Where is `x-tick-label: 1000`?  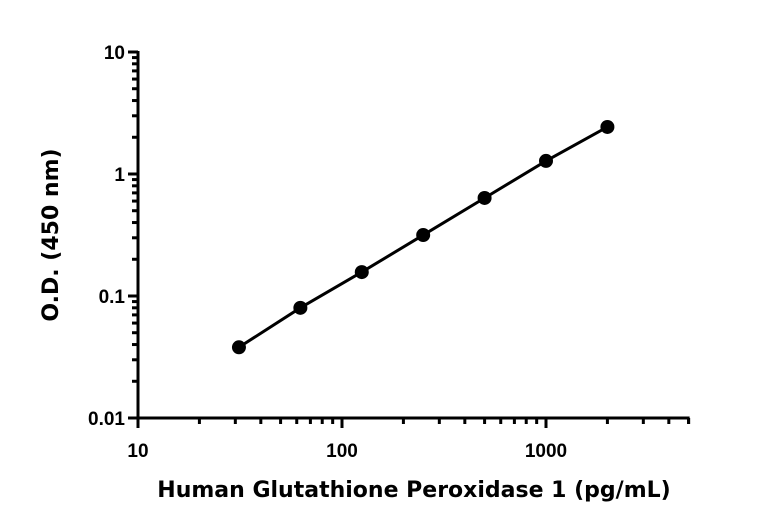 x-tick-label: 1000 is located at coordinates (546, 451).